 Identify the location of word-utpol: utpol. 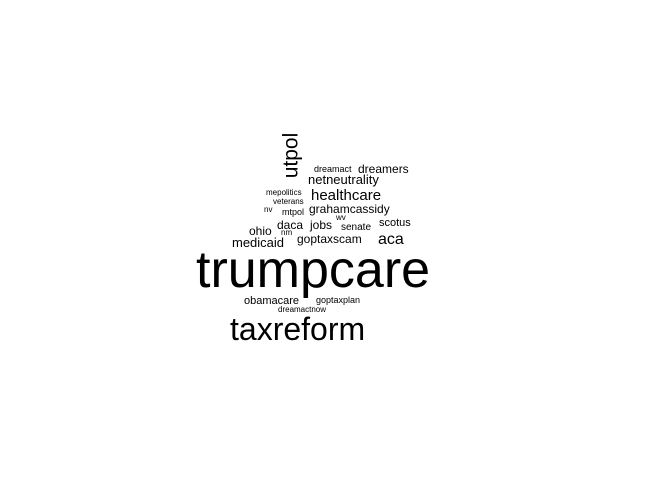
(291, 155).